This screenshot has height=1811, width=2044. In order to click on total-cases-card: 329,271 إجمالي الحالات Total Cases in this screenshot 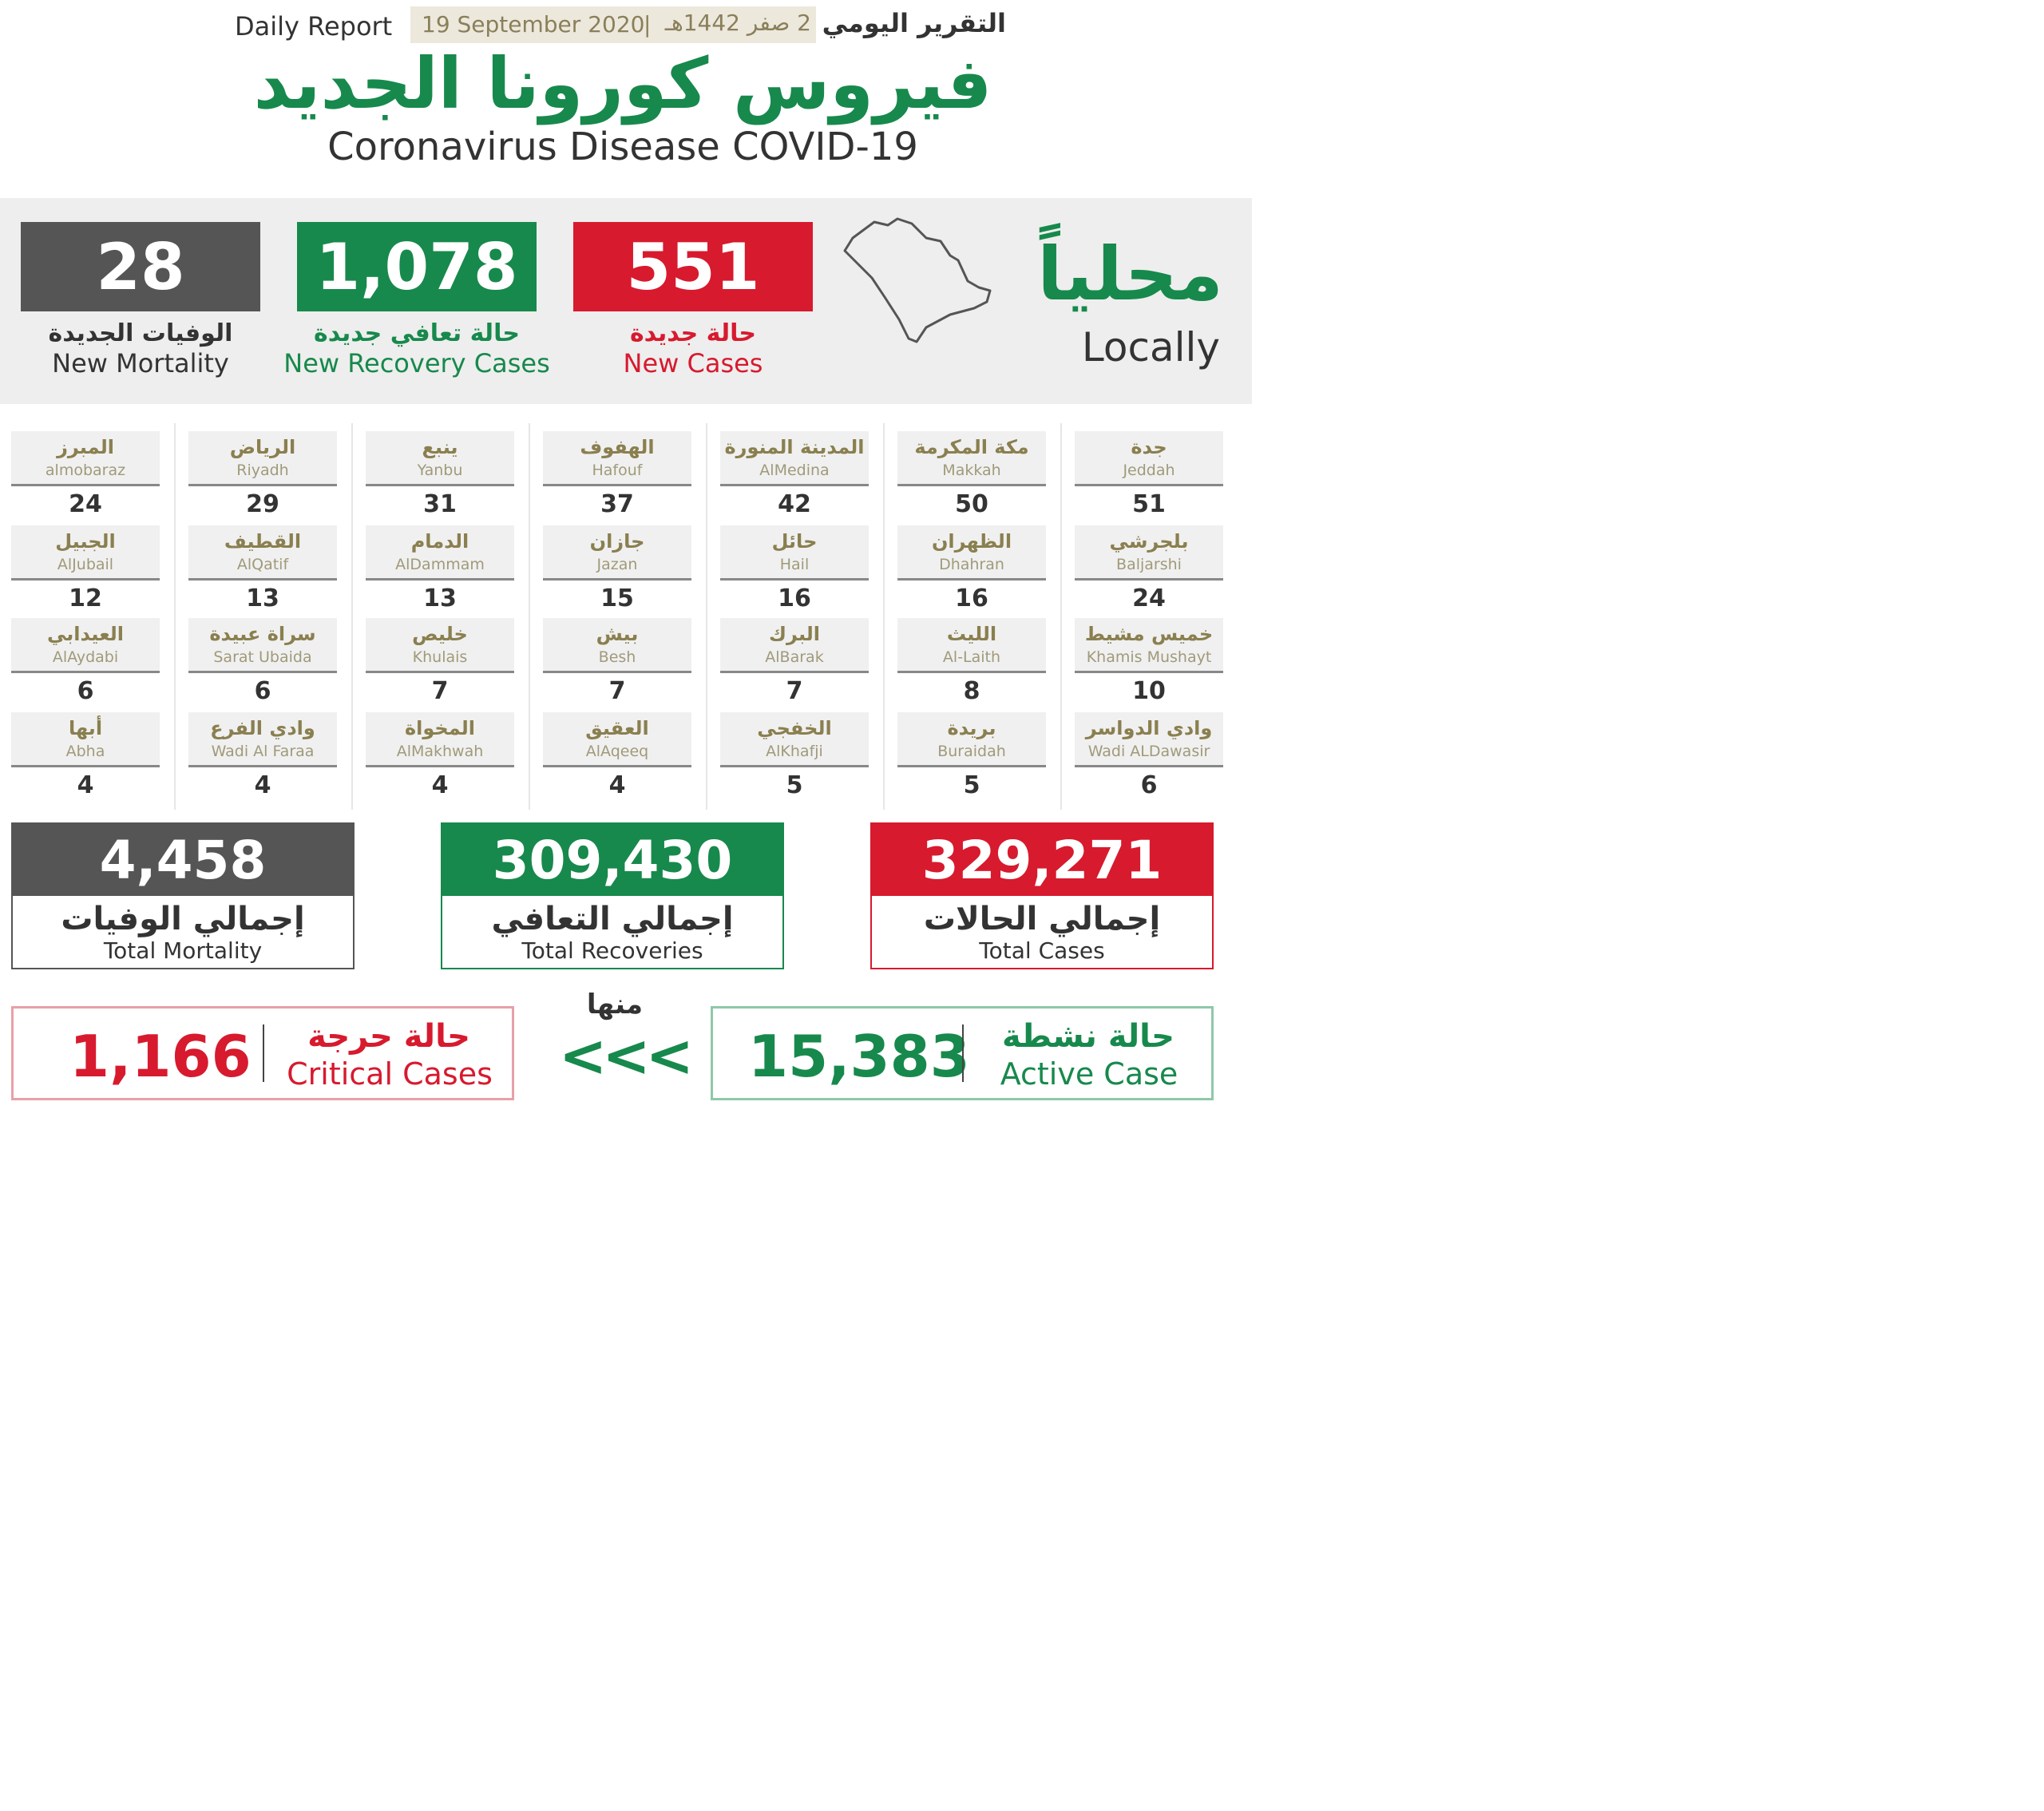, I will do `click(1042, 895)`.